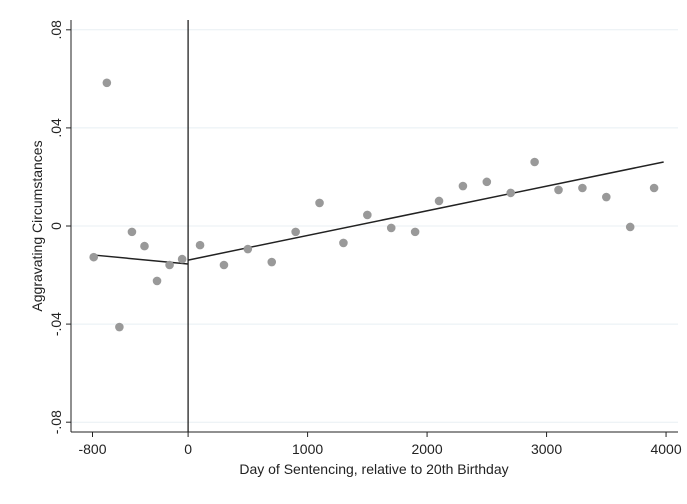 This screenshot has width=687, height=504. Describe the element at coordinates (546, 449) in the screenshot. I see `x-tick-label: 3000` at that location.